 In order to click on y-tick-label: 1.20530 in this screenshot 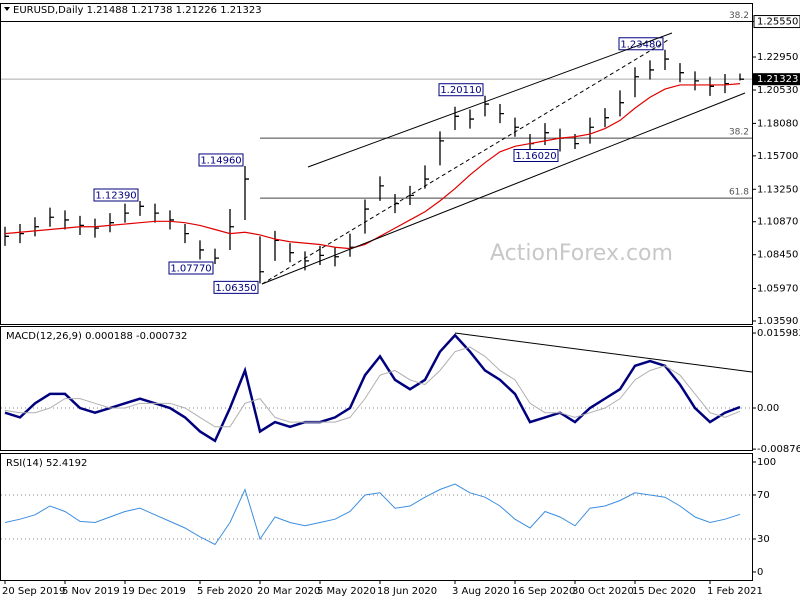, I will do `click(777, 90)`.